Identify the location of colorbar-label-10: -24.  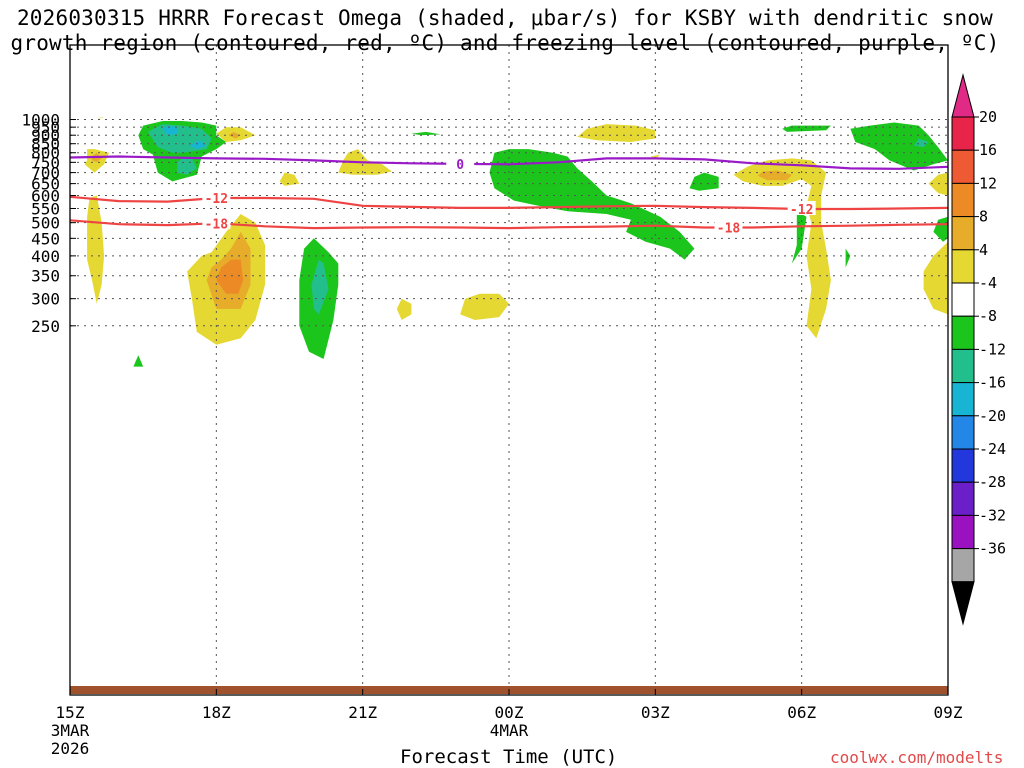
(992, 449).